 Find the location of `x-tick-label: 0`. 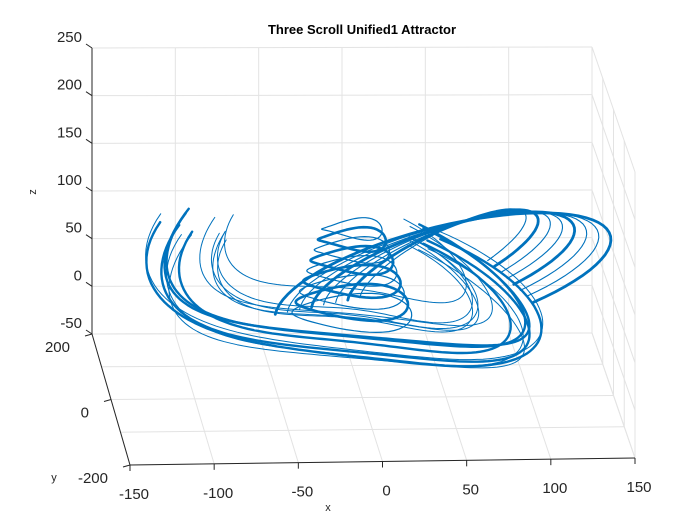

x-tick-label: 0 is located at coordinates (386, 491).